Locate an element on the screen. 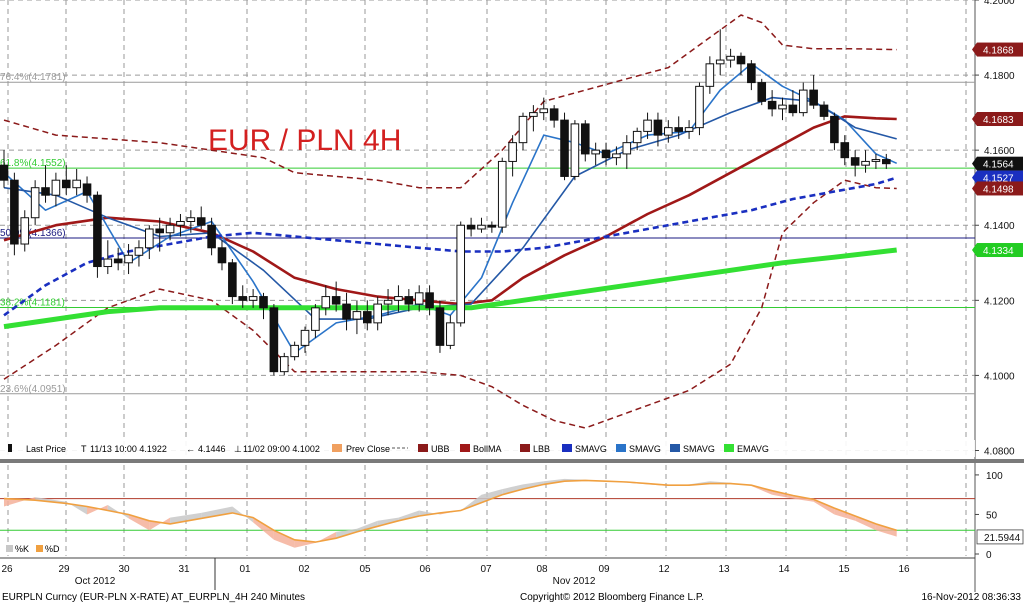 The width and height of the screenshot is (1024, 604). footer-copyright: Copyright© 2012 Bloomberg Finance L.P. is located at coordinates (612, 597).